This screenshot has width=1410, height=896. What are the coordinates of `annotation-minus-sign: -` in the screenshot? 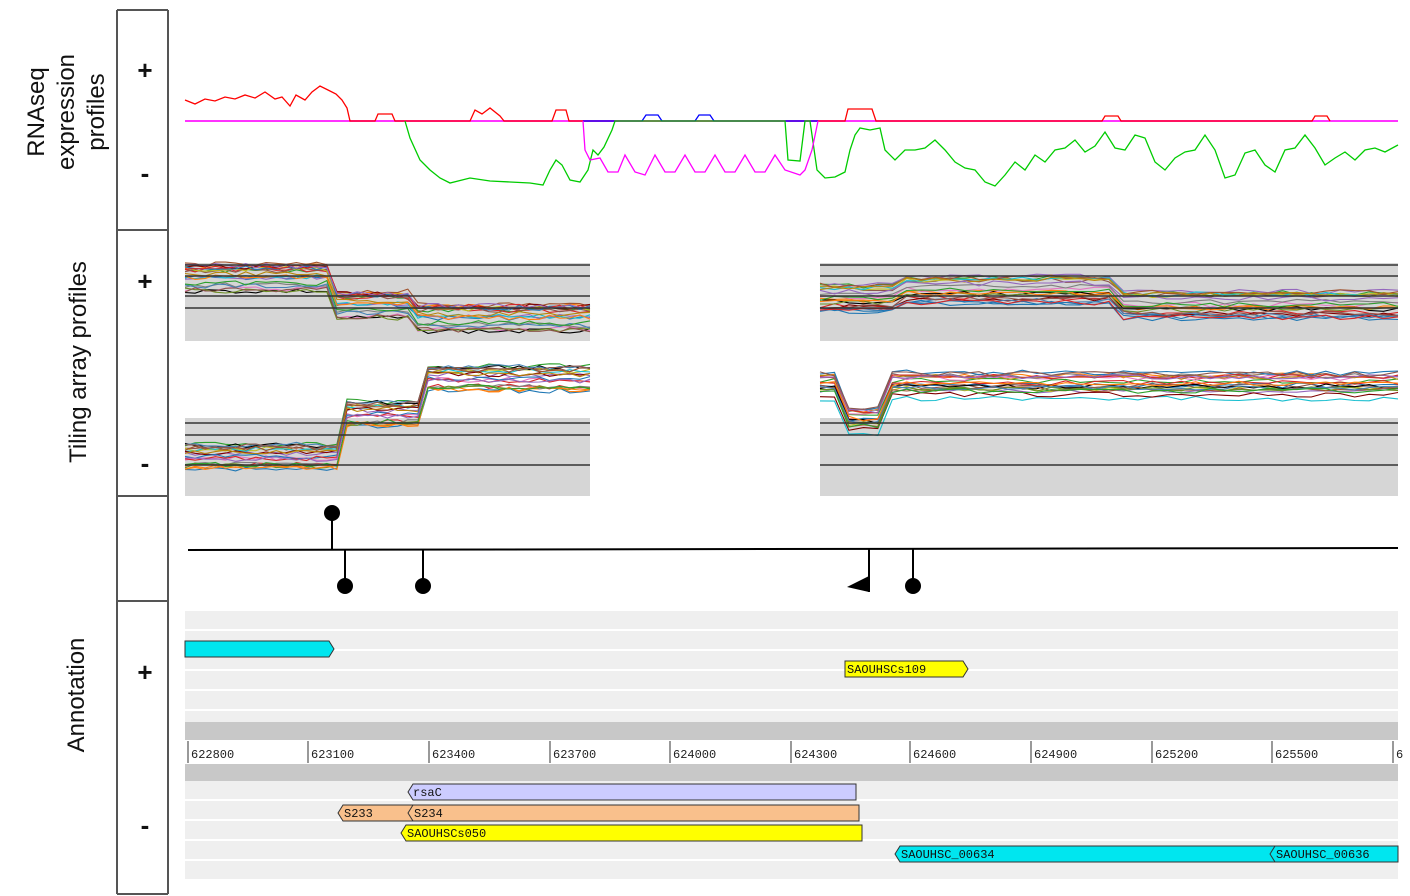 It's located at (145, 825).